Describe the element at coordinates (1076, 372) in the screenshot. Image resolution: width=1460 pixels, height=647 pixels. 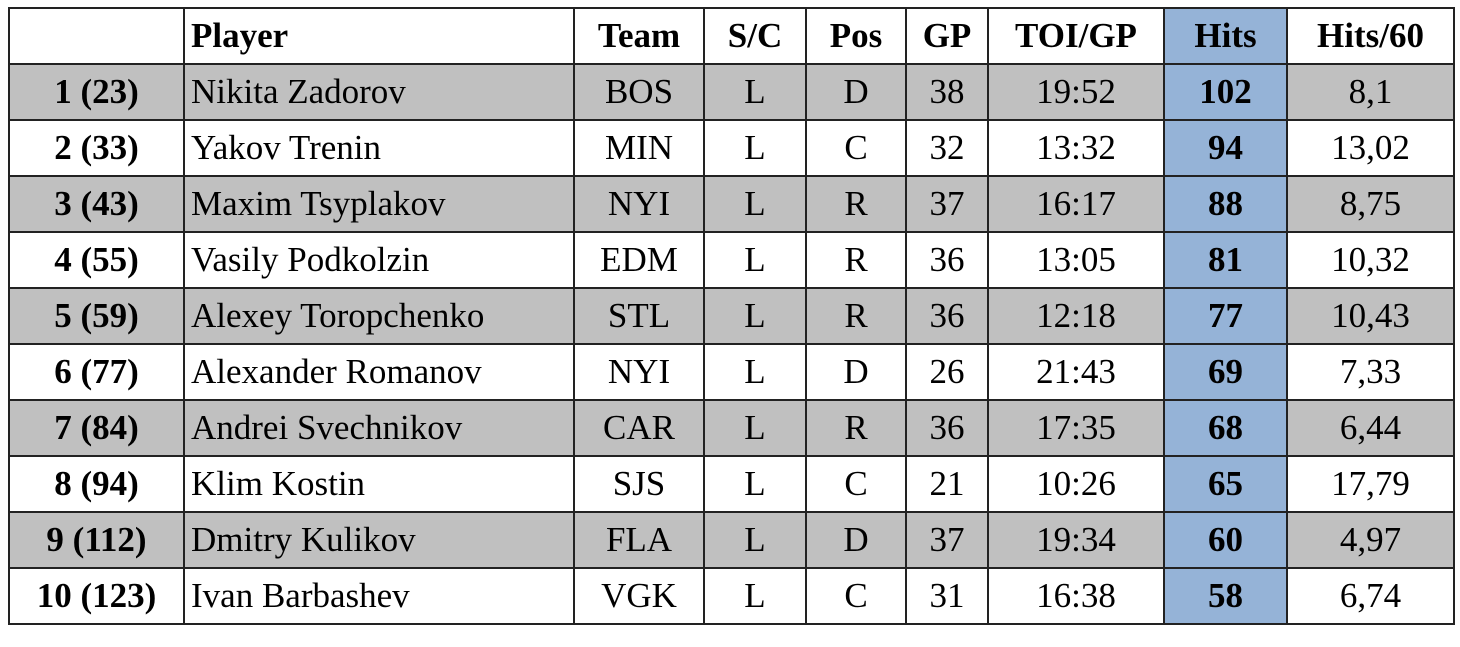
I see `table-cell: 21:43` at that location.